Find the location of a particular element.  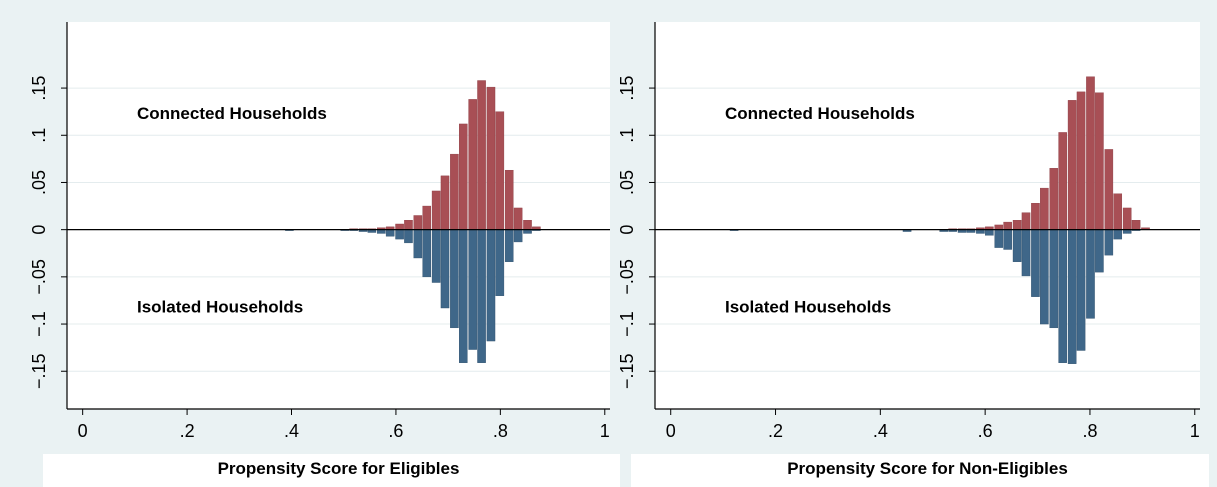

x-axis-label: Propensity Score for Non-Eligibles is located at coordinates (927, 468).